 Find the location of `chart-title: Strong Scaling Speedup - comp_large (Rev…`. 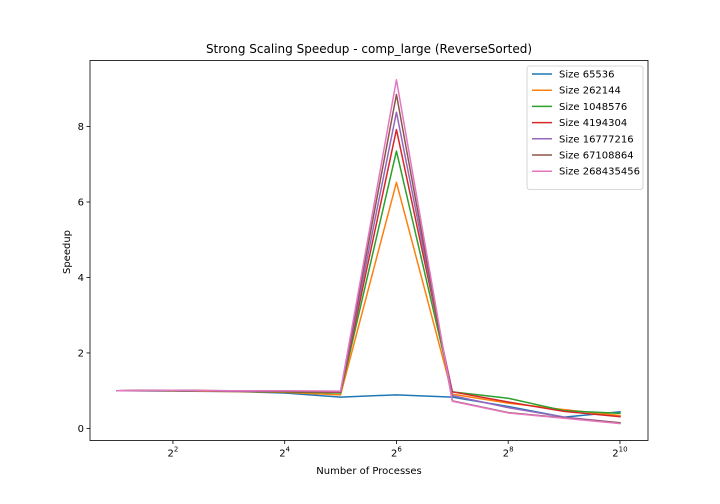

chart-title: Strong Scaling Speedup - comp_large (Rev… is located at coordinates (369, 49).